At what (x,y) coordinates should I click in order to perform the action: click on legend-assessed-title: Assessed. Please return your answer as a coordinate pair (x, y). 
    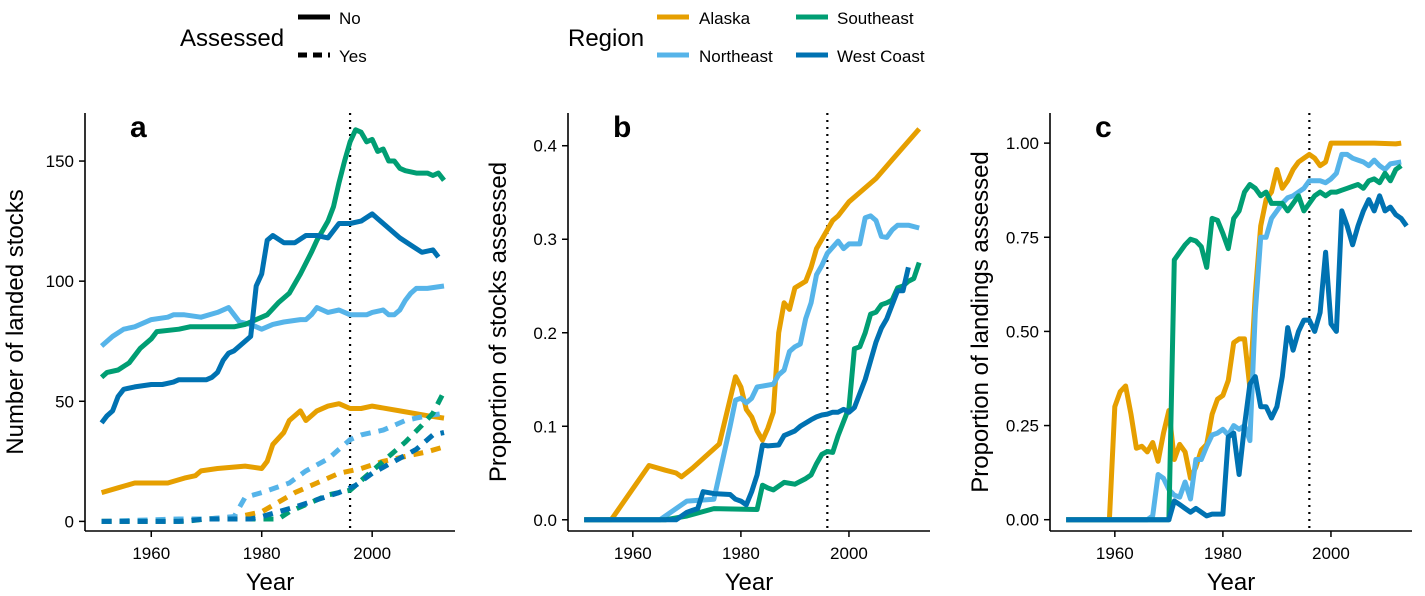
    Looking at the image, I should click on (232, 38).